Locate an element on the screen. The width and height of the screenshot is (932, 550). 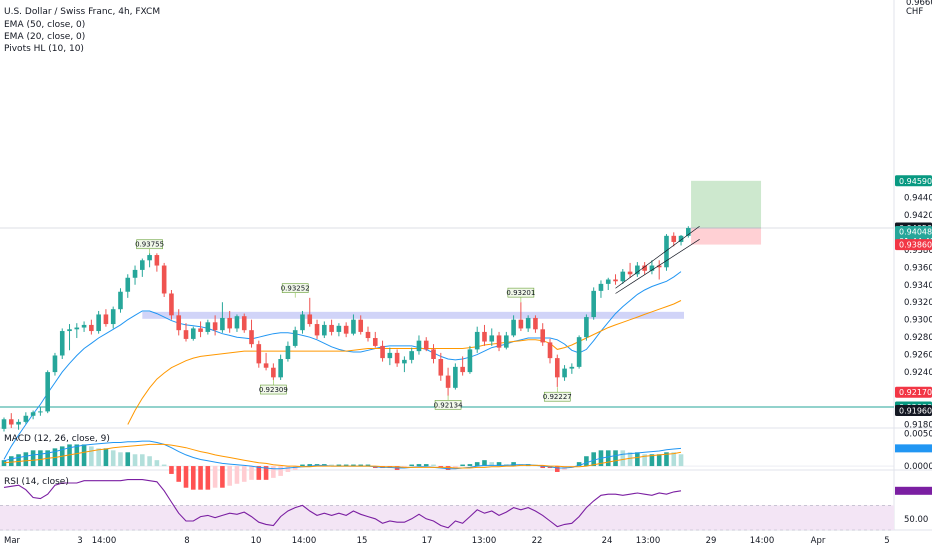
resistance-zone is located at coordinates (413, 315).